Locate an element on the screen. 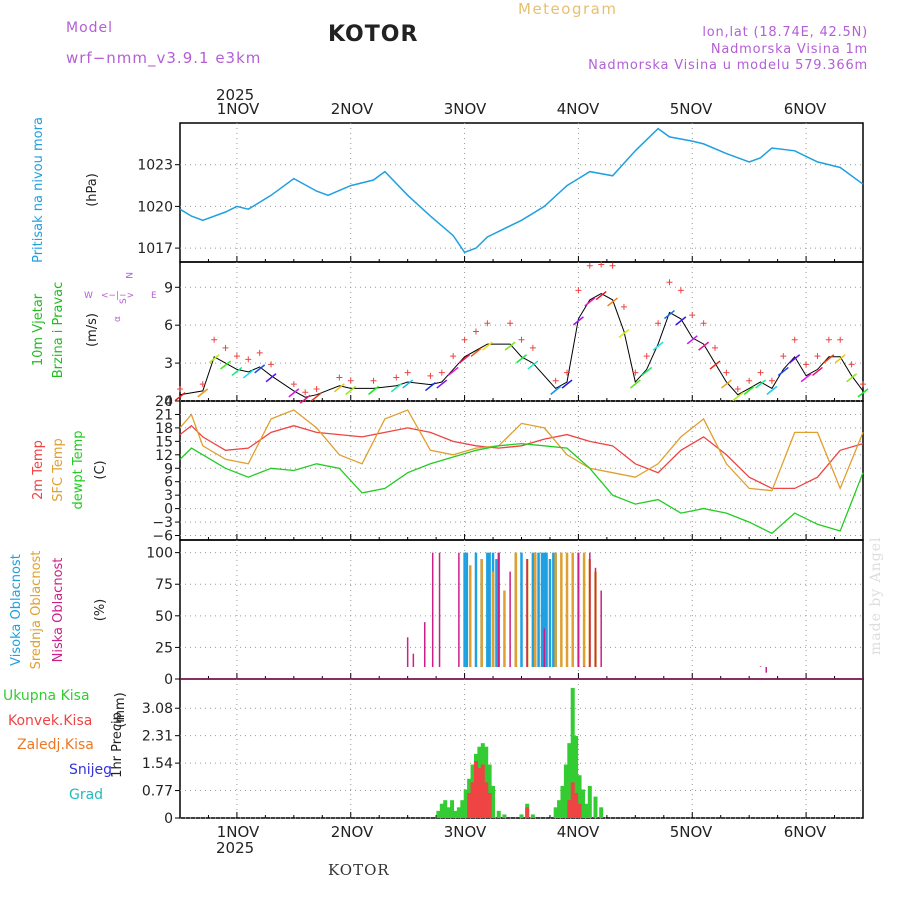 This screenshot has width=900, height=900. y-tick-label: 21 is located at coordinates (164, 415).